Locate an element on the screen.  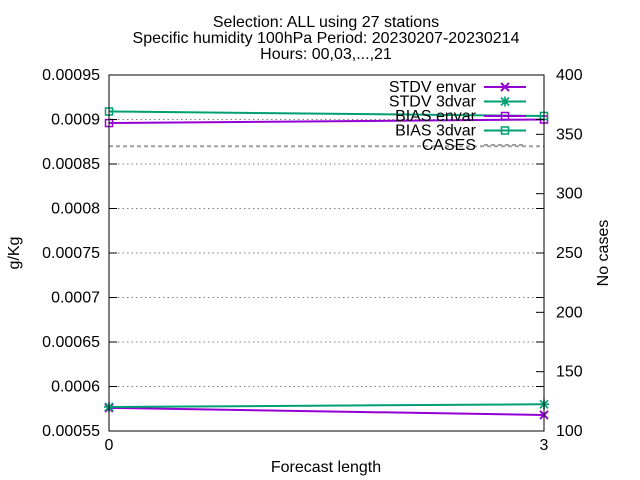
x-axis-label: Forecast length is located at coordinates (326, 467).